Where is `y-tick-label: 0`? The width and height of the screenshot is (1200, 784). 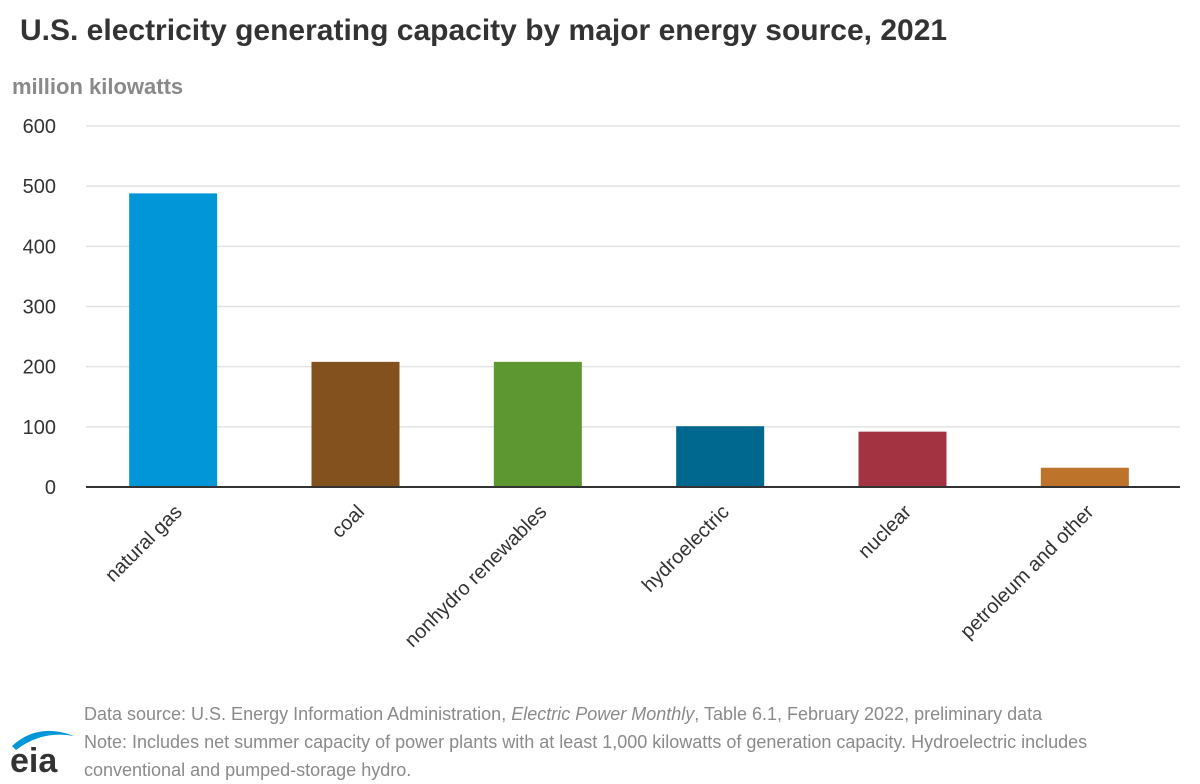 y-tick-label: 0 is located at coordinates (50, 488).